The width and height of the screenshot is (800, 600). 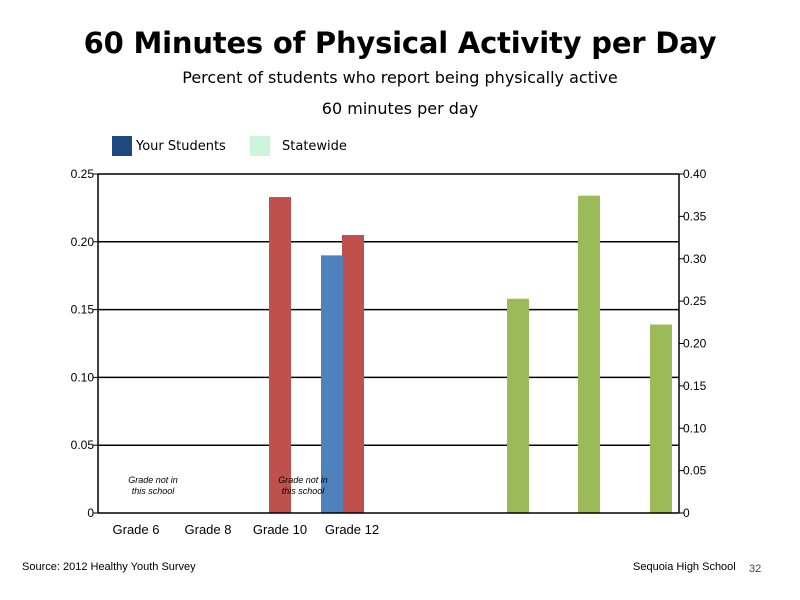 What do you see at coordinates (332, 384) in the screenshot?
I see `bar-blue` at bounding box center [332, 384].